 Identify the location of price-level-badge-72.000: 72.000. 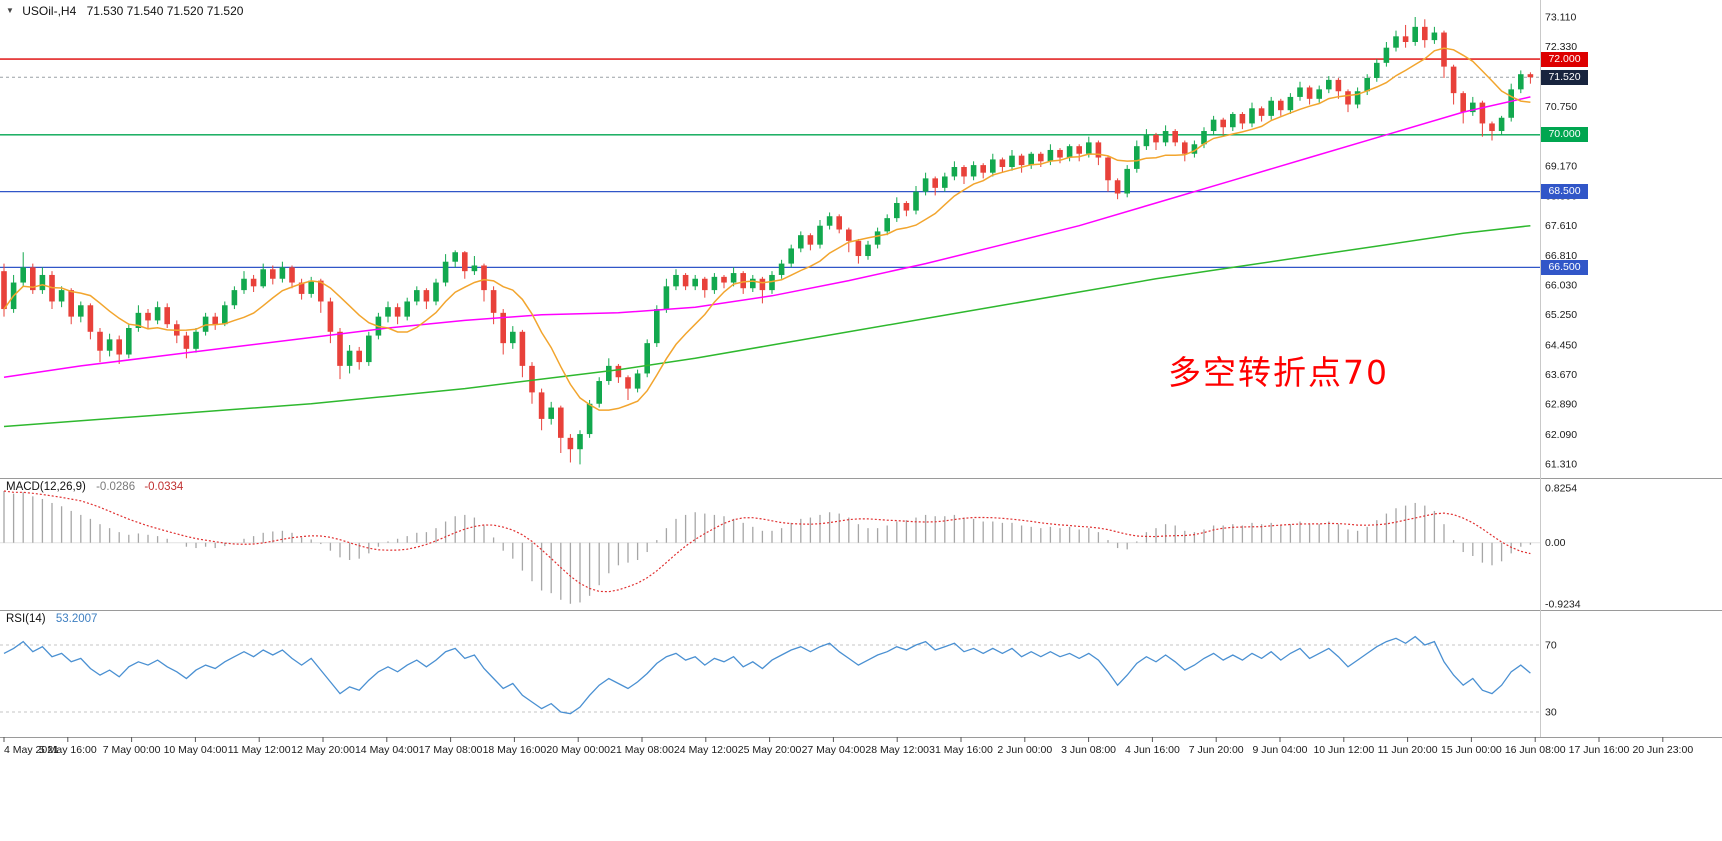
(1564, 59).